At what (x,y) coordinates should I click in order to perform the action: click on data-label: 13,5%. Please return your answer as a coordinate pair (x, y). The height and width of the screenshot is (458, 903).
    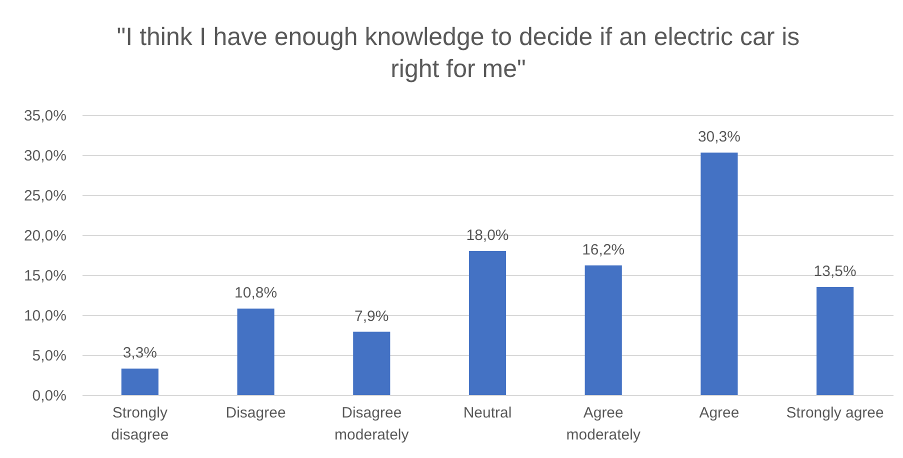
    Looking at the image, I should click on (835, 271).